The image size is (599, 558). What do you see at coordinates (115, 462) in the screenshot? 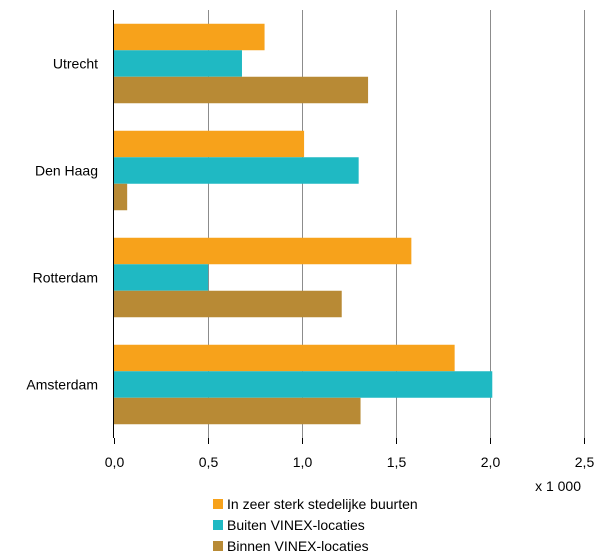
I see `x-tick-label: 0,0` at bounding box center [115, 462].